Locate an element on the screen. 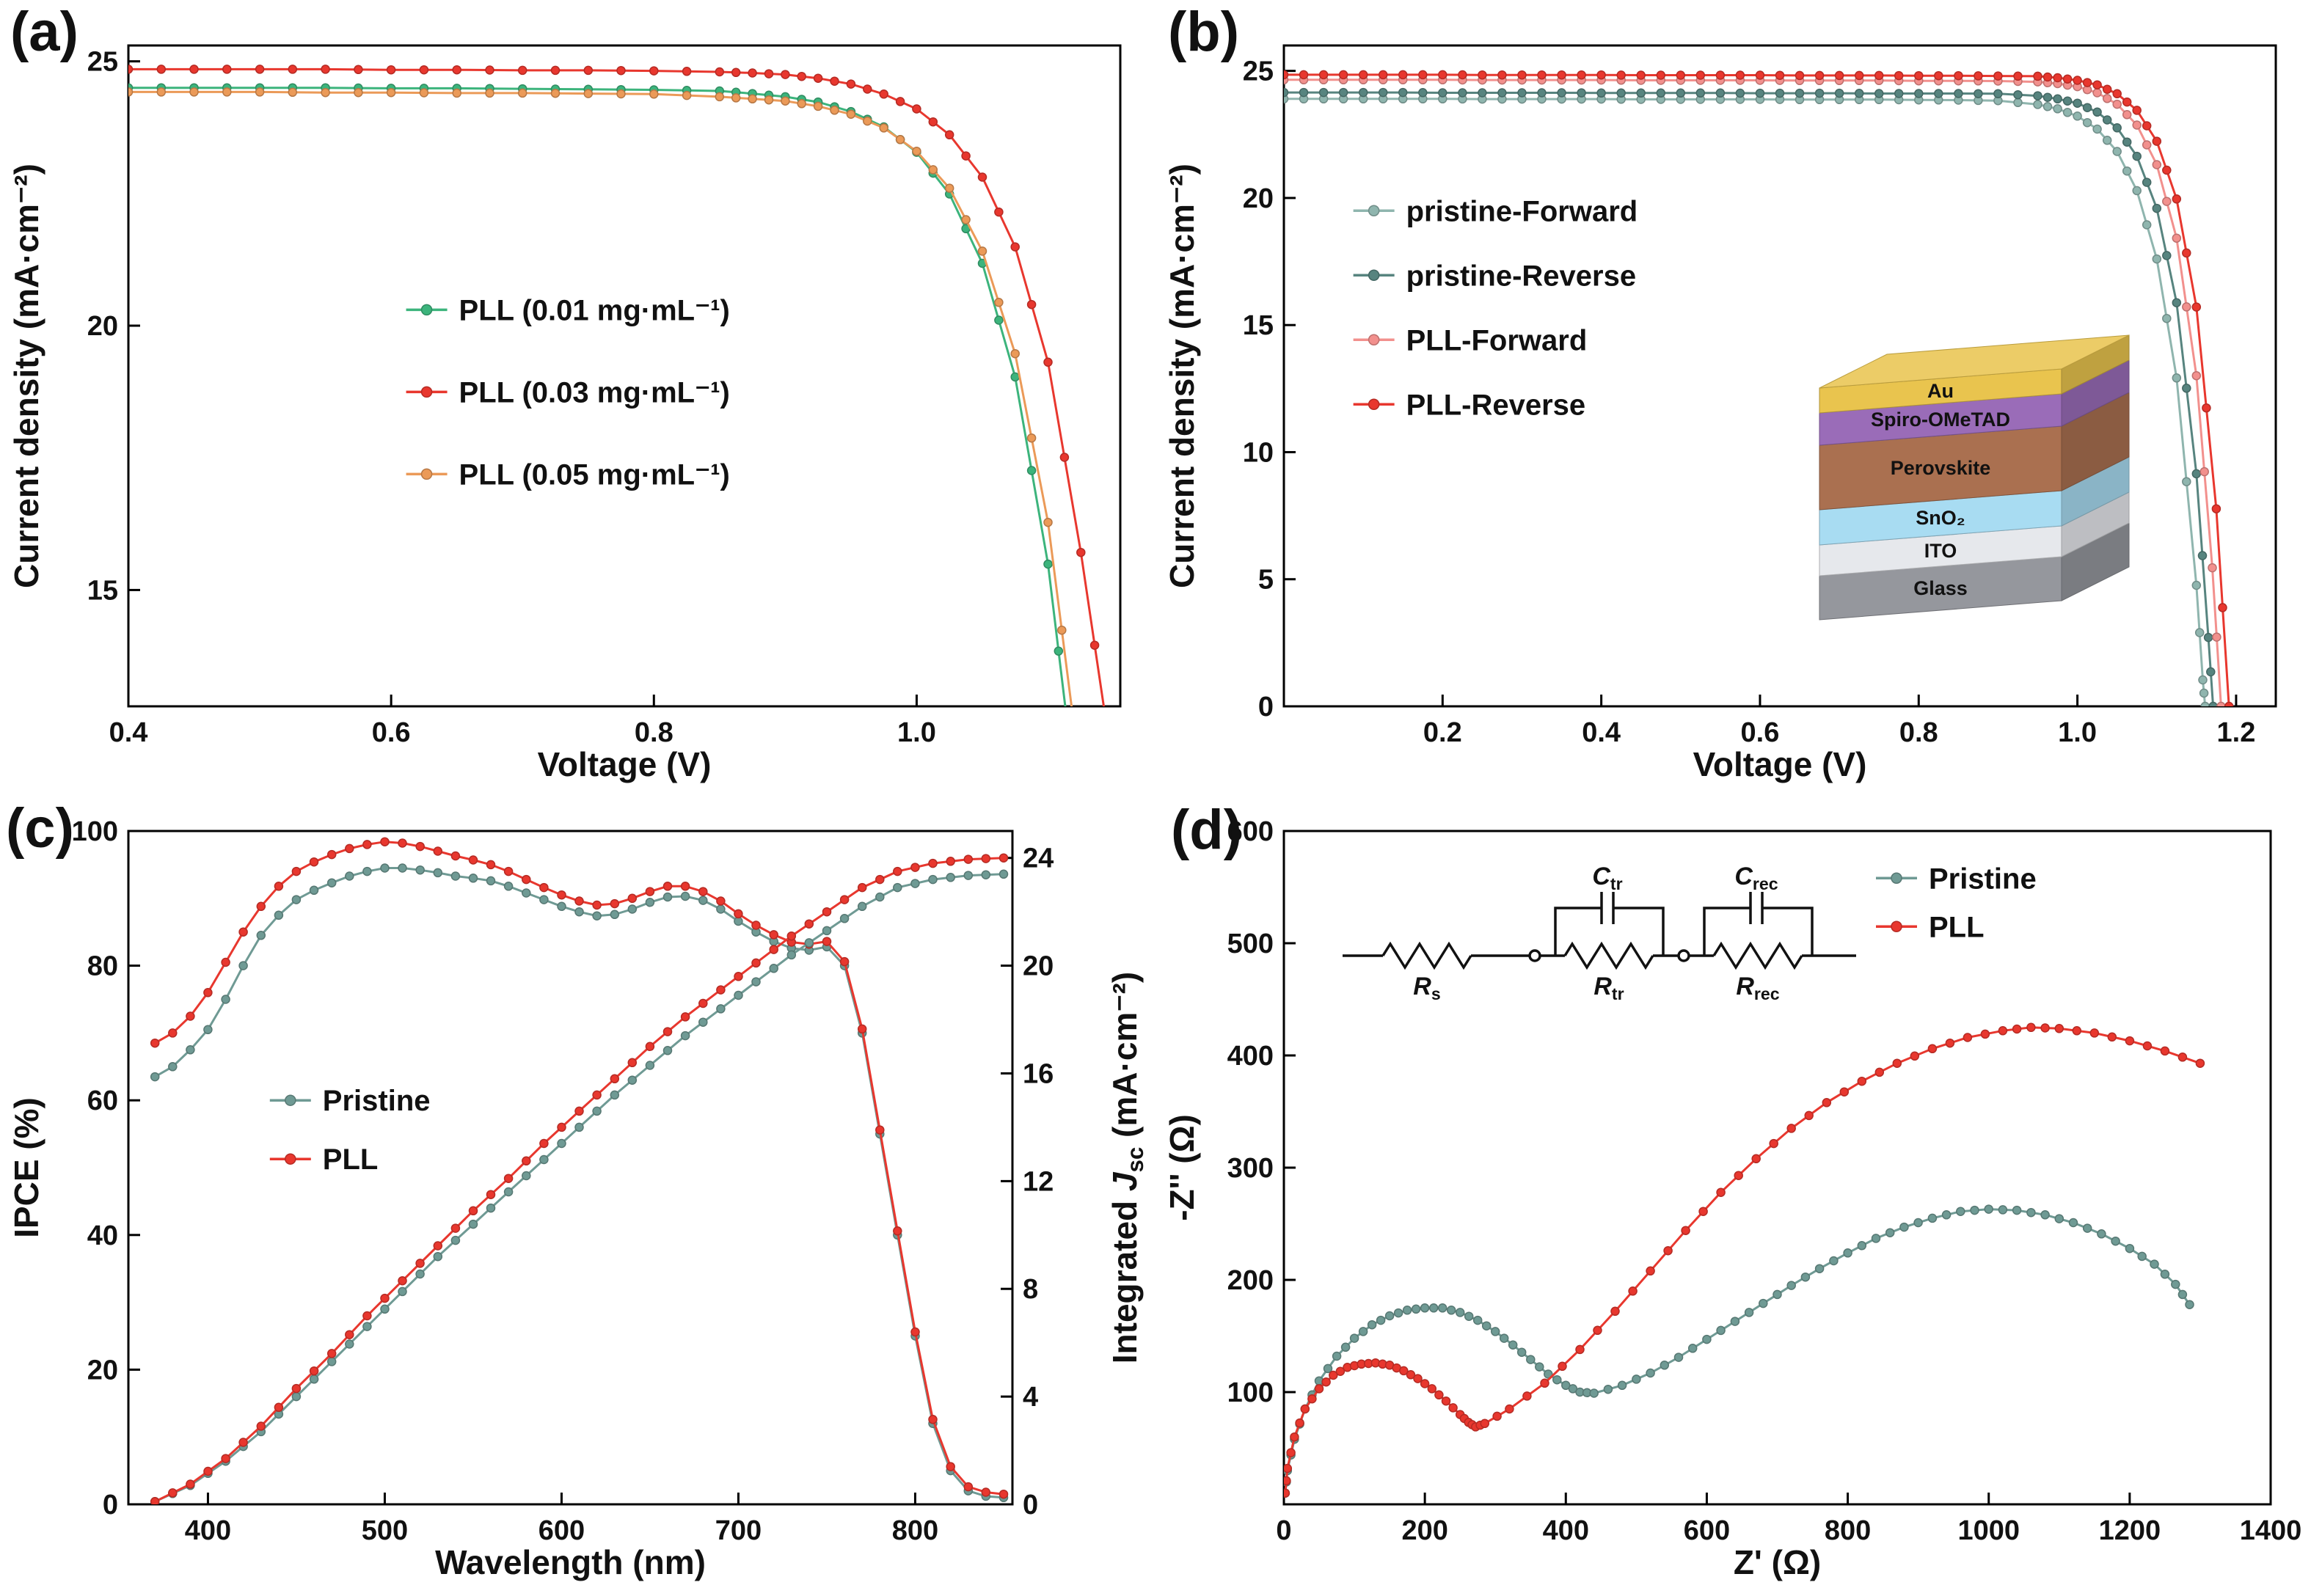  legend-item-pristine-reverse: pristine-Reverse is located at coordinates (1494, 276).